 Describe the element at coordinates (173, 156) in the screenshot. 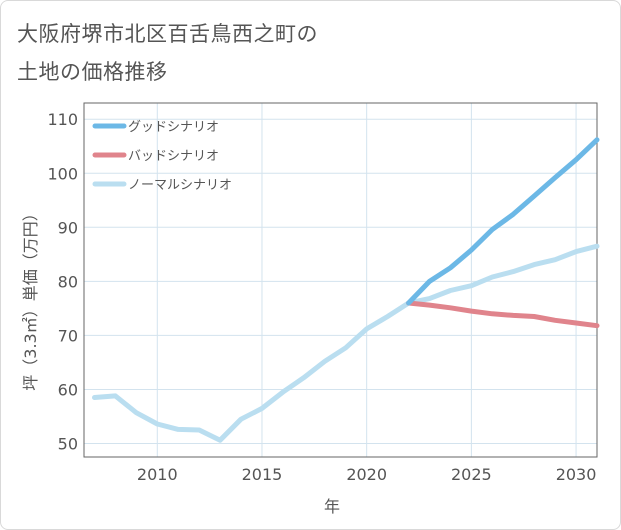

I see `legend-label-1: バッドシナリオ` at that location.